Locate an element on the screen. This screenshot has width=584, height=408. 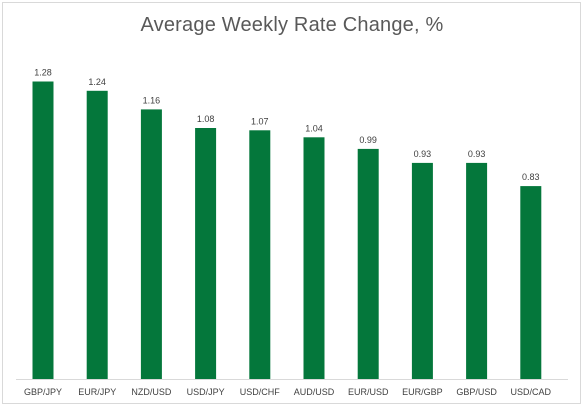
chart-title: Average Weekly Rate Change, % is located at coordinates (292, 25).